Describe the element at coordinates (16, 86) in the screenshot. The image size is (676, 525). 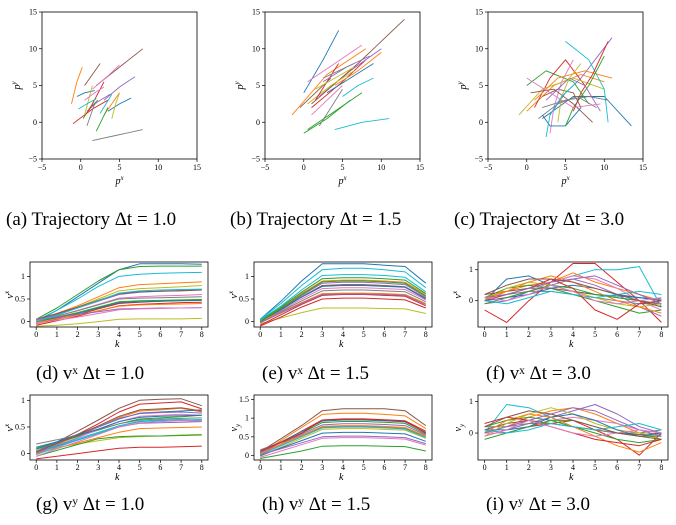
I see `y-axis-label: py` at that location.